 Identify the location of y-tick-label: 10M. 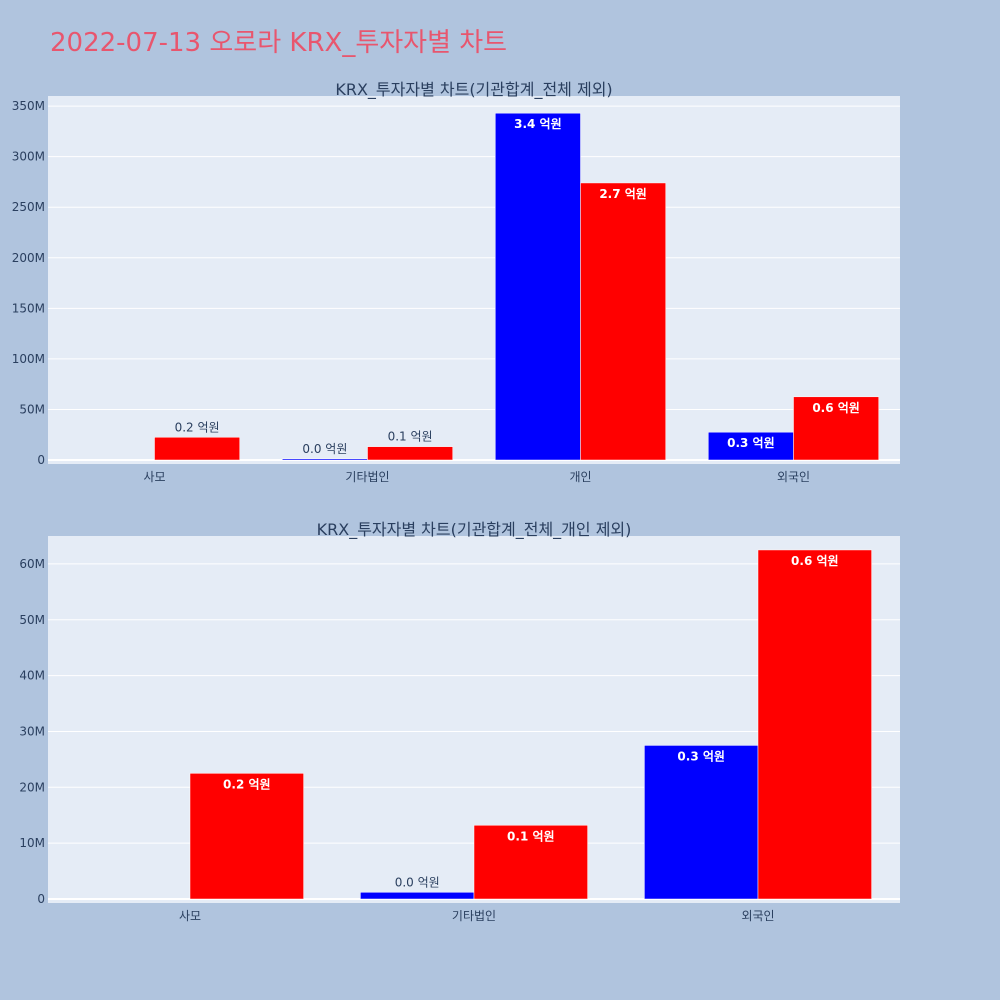
(32, 843).